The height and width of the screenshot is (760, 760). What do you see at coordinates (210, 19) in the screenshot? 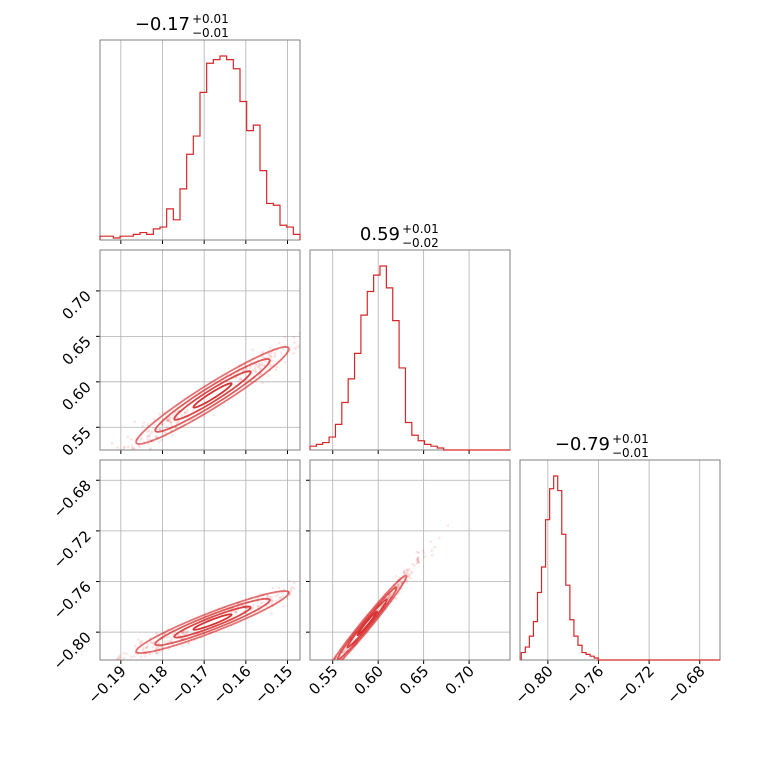
I see `panel-title-plus-0: +0.01` at bounding box center [210, 19].